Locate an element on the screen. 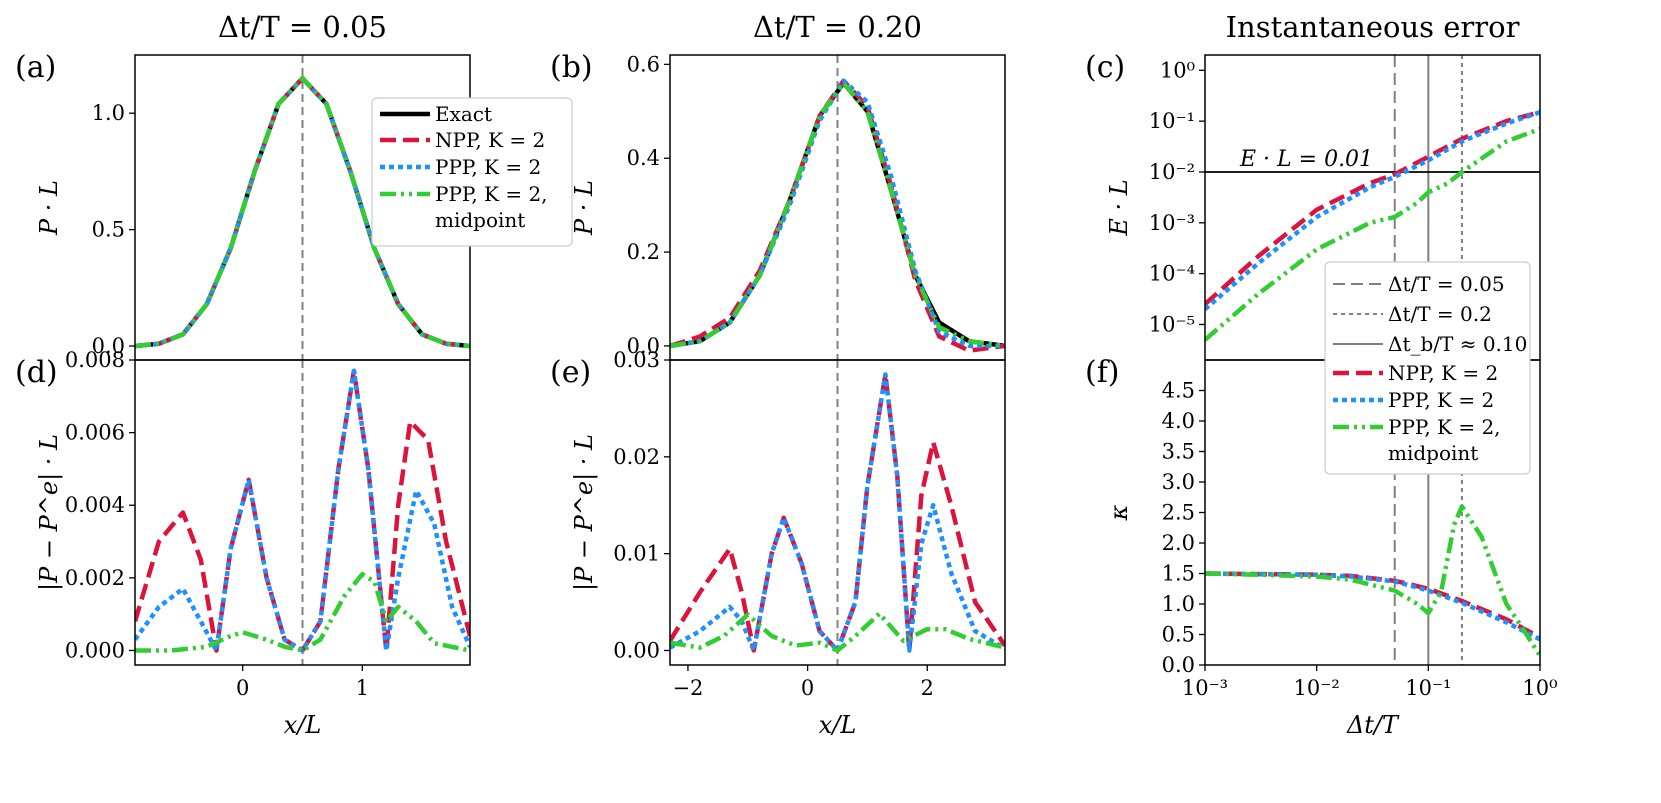 This screenshot has height=803, width=1661. panel-e: 0.00 0.01 0.02 0.03 −2 0 2 (e) |P − P^e| · L x/L is located at coordinates (778, 543).